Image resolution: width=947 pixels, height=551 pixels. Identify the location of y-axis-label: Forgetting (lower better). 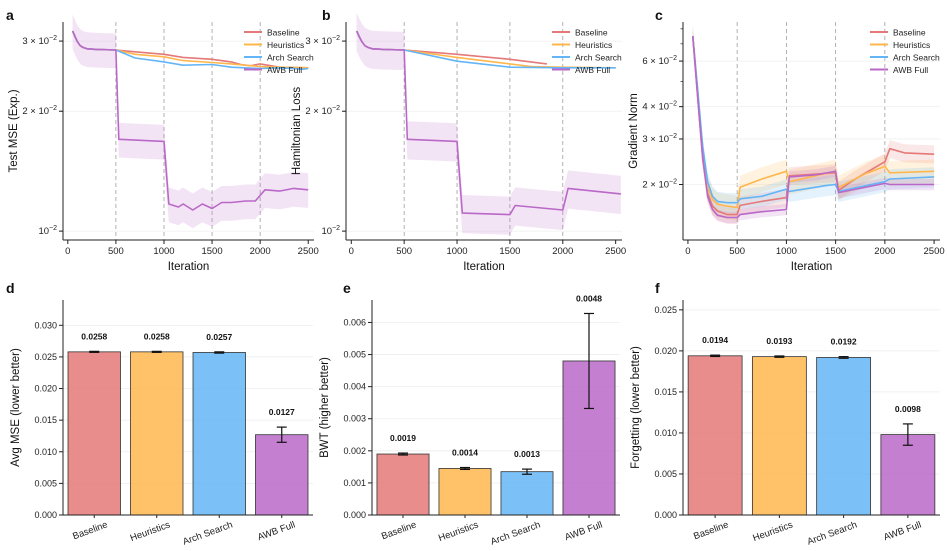
(636, 407).